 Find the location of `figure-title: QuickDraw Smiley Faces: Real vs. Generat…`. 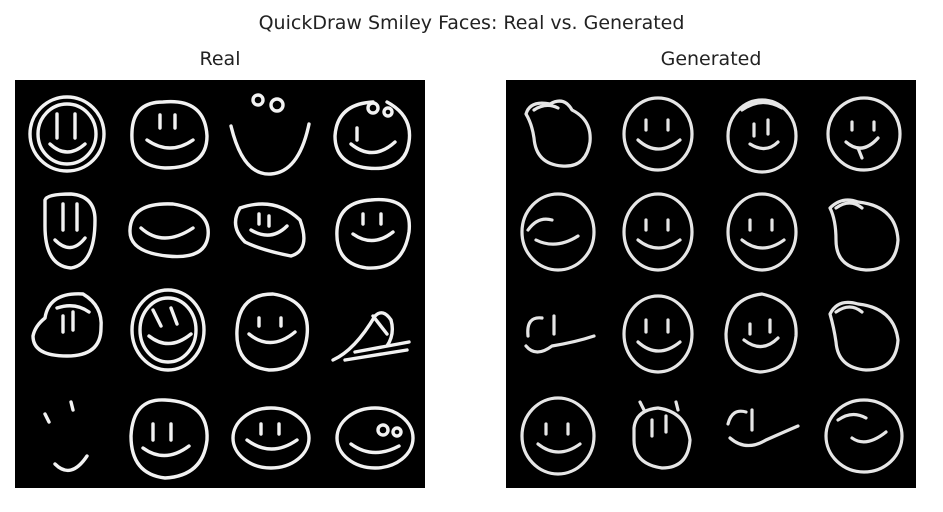

figure-title: QuickDraw Smiley Faces: Real vs. Generat… is located at coordinates (471, 23).